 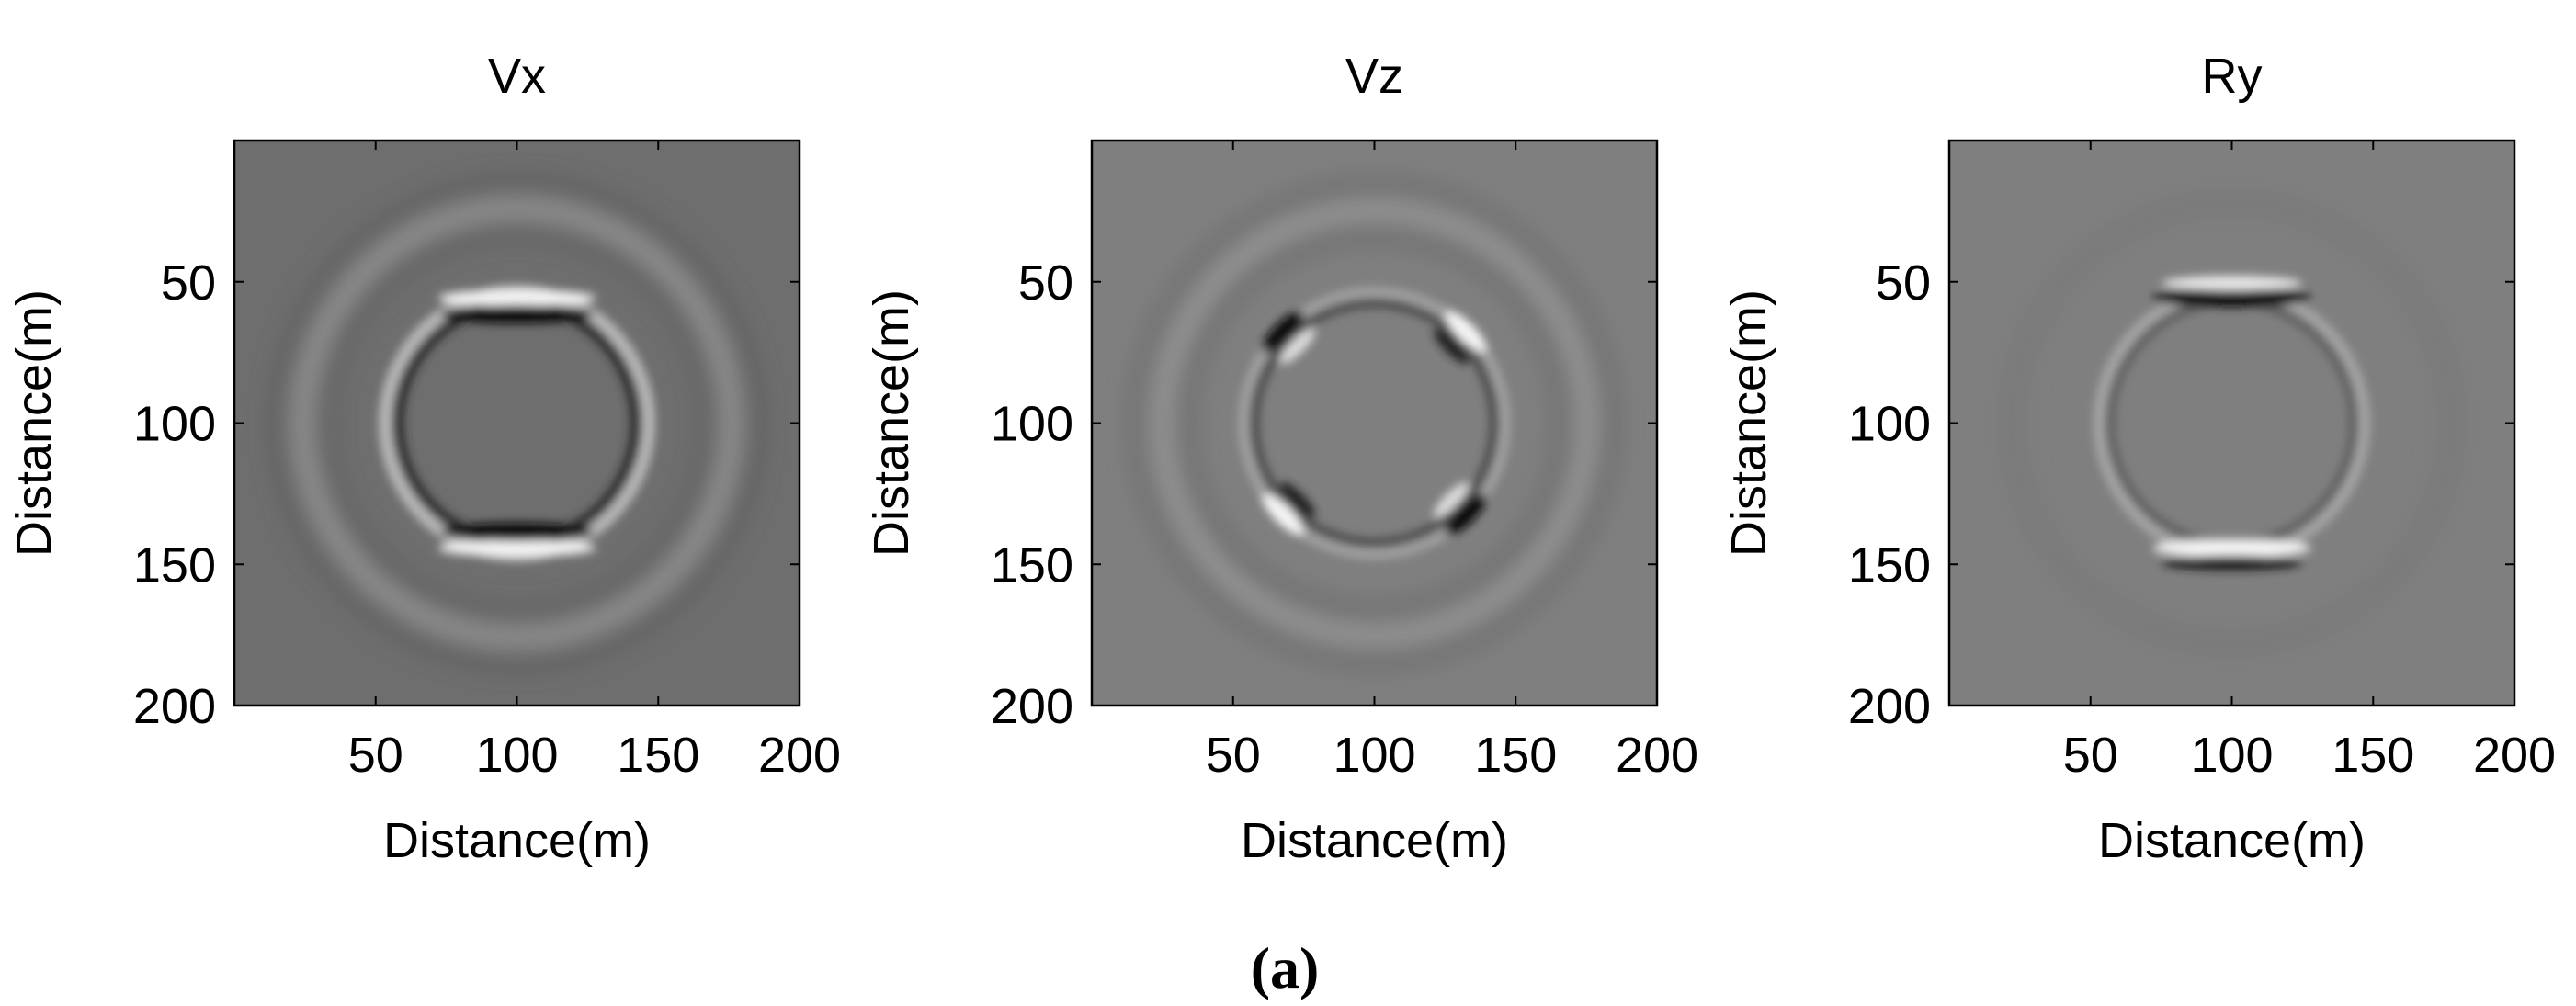 I want to click on heatmap-background, so click(x=2232, y=423).